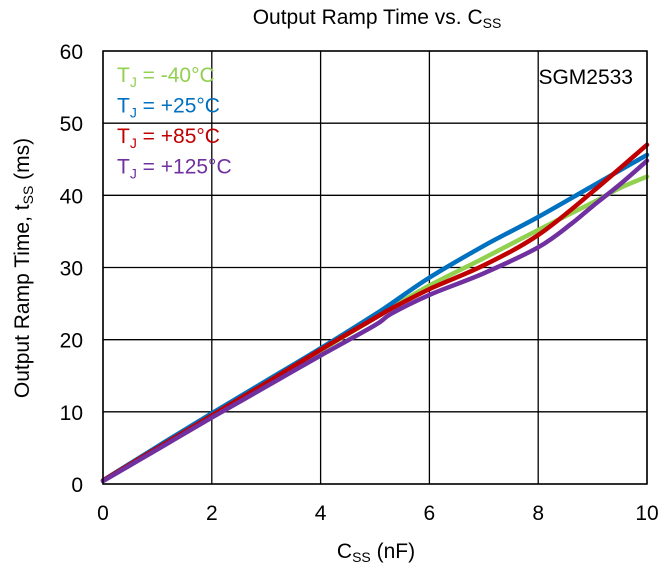  What do you see at coordinates (174, 169) in the screenshot?
I see `legend-entry-3: TJ = +125°C` at bounding box center [174, 169].